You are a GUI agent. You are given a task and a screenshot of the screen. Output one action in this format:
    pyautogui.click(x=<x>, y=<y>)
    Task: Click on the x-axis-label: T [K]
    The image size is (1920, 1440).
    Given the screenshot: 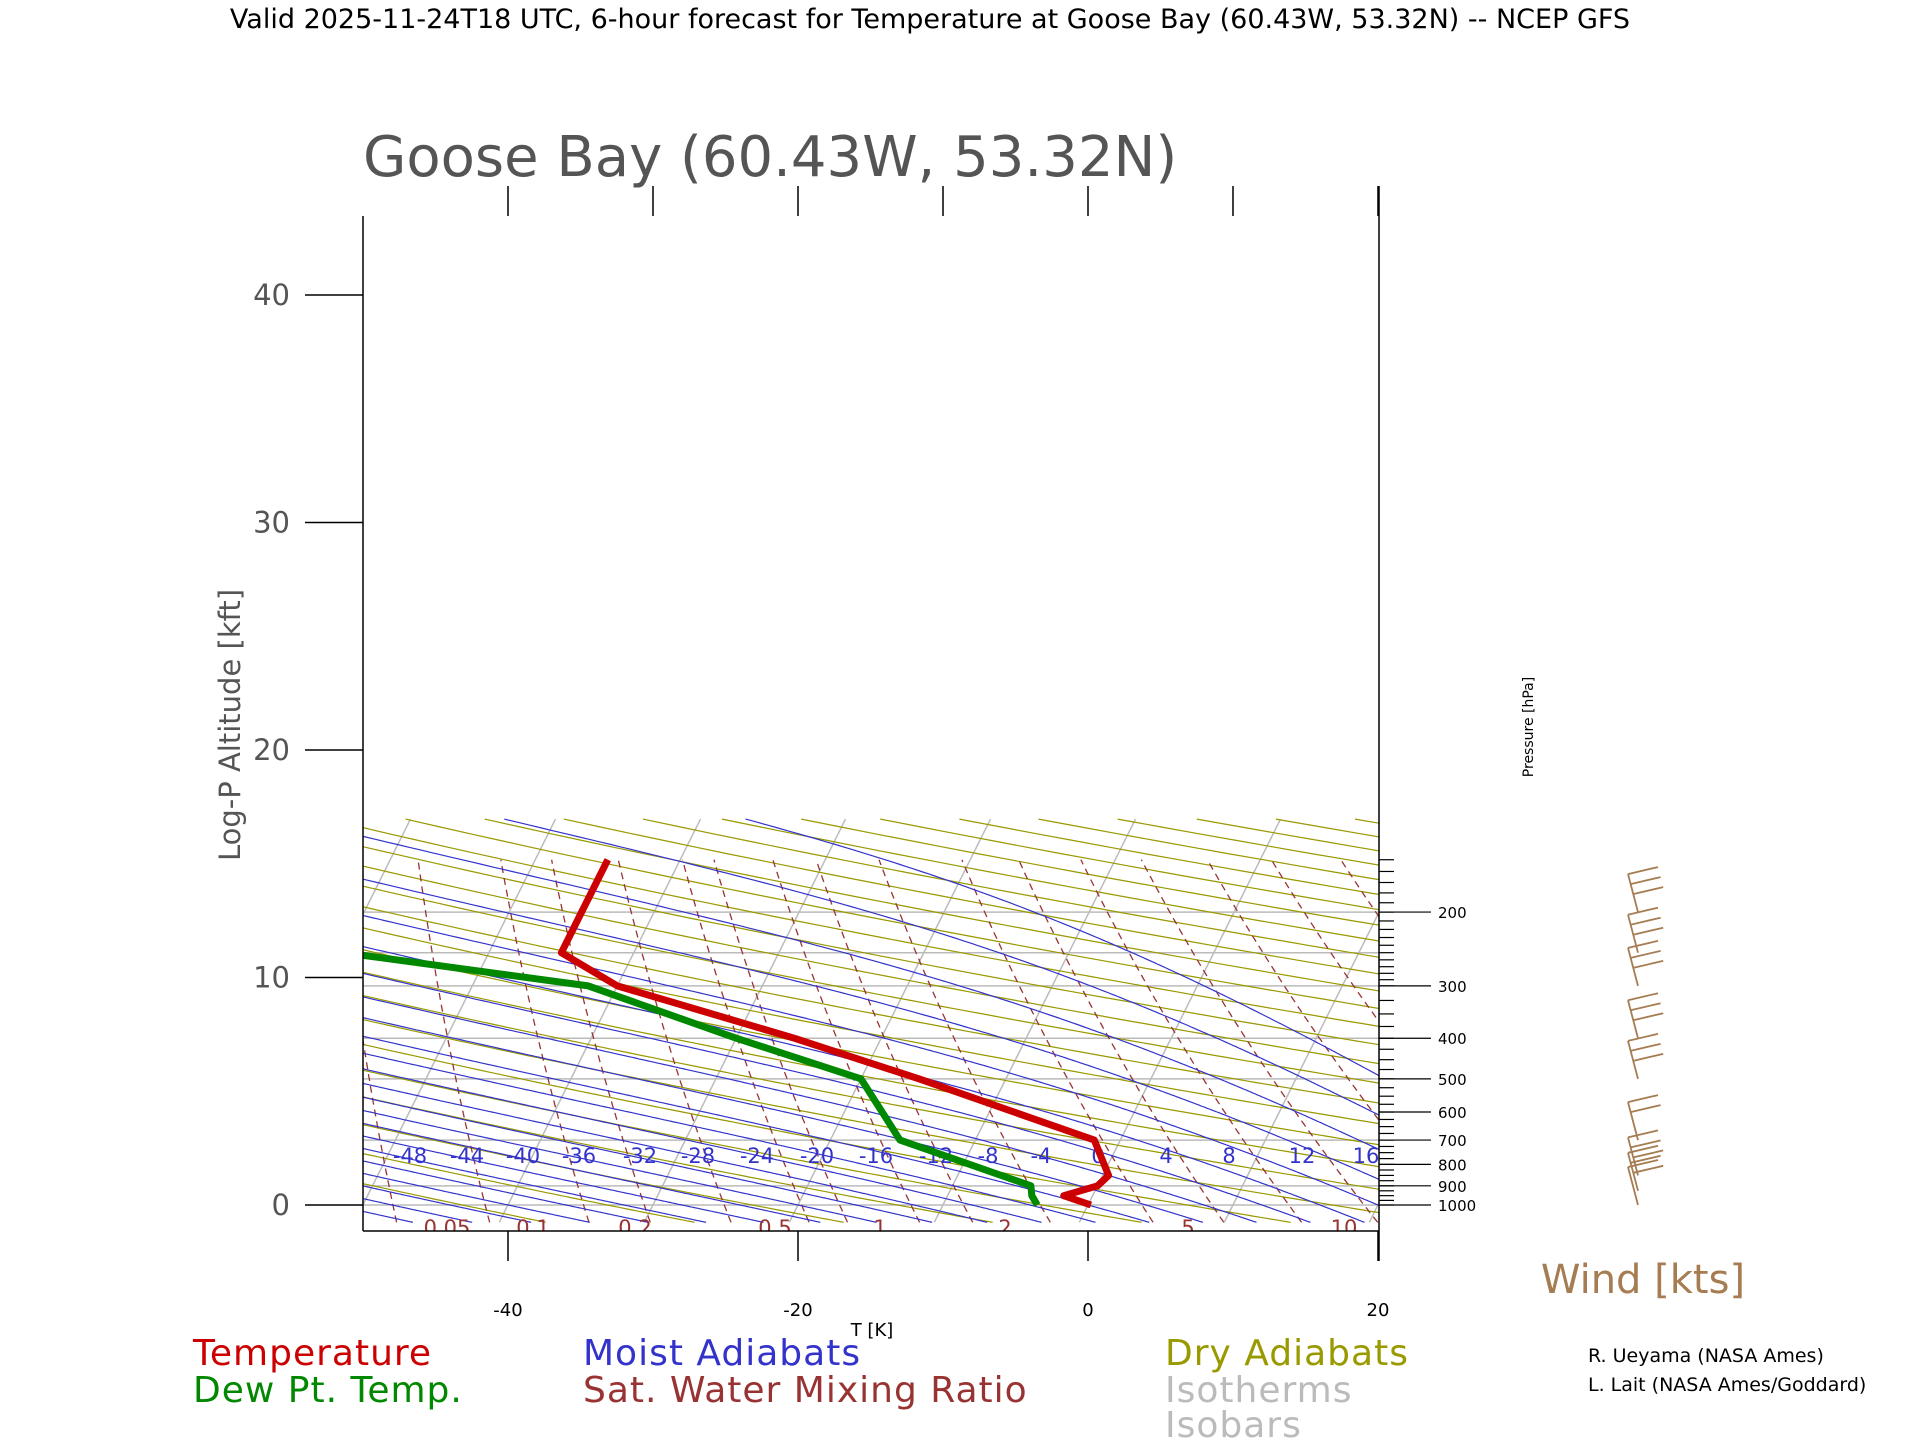 What is the action you would take?
    pyautogui.click(x=872, y=1330)
    